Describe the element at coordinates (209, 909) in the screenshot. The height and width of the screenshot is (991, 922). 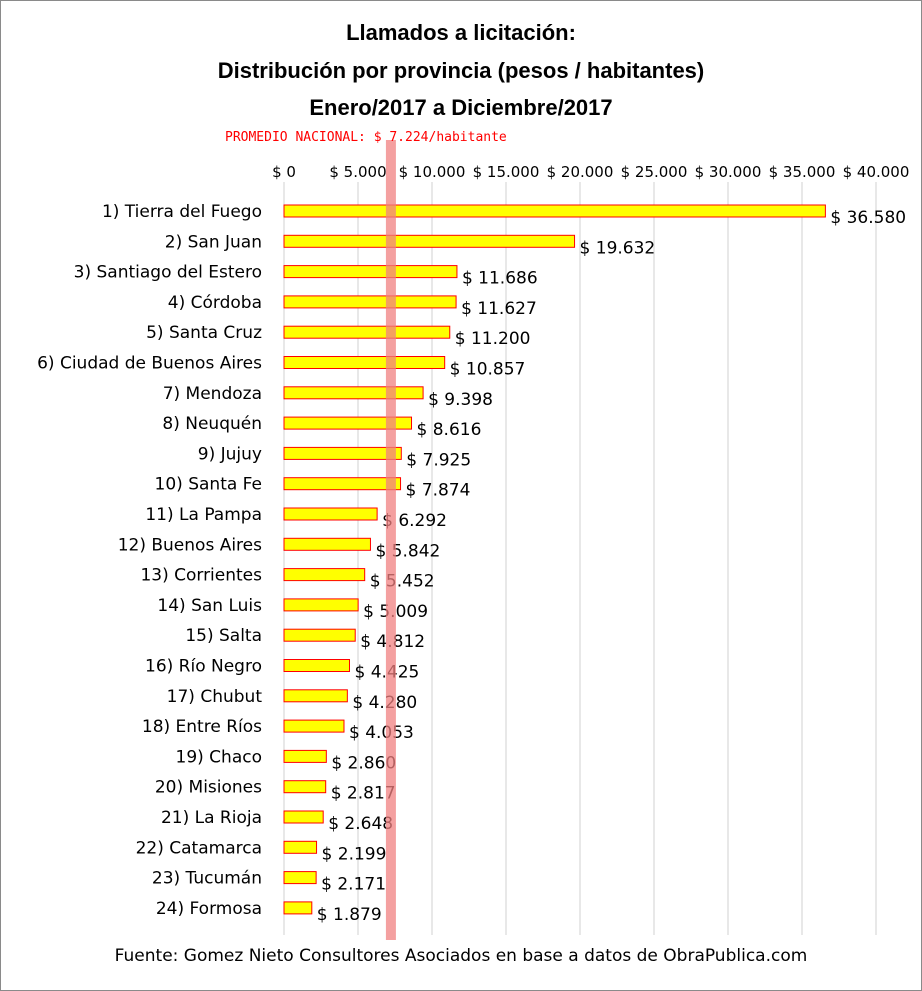
I see `category-label: 24) Formosa` at that location.